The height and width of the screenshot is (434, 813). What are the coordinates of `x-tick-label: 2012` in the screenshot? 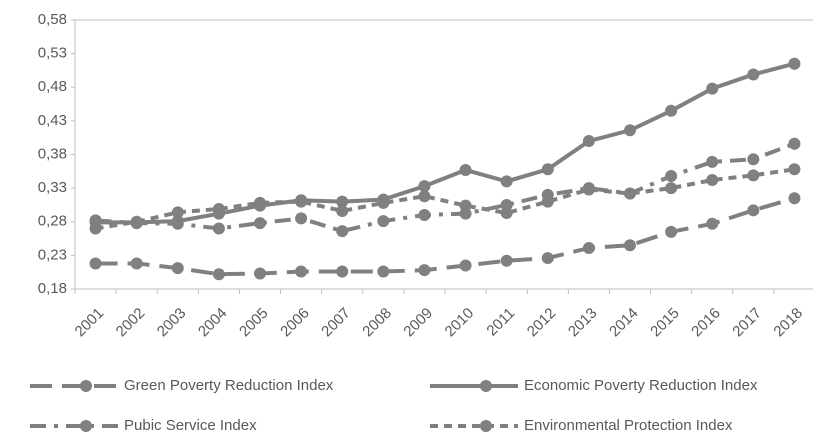 It's located at (542, 323).